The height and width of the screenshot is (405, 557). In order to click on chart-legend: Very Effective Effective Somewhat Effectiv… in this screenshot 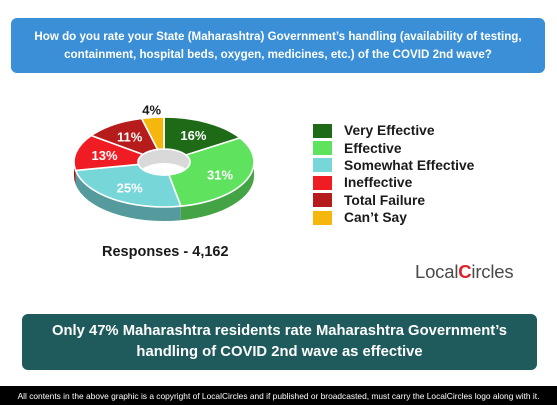, I will do `click(393, 174)`.